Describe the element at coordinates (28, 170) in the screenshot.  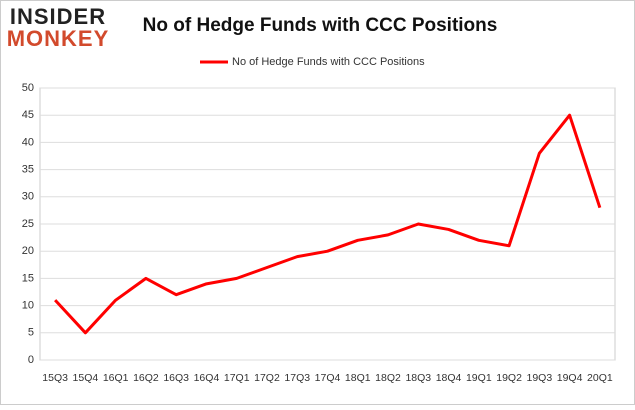
I see `y-tick-label: 35` at that location.